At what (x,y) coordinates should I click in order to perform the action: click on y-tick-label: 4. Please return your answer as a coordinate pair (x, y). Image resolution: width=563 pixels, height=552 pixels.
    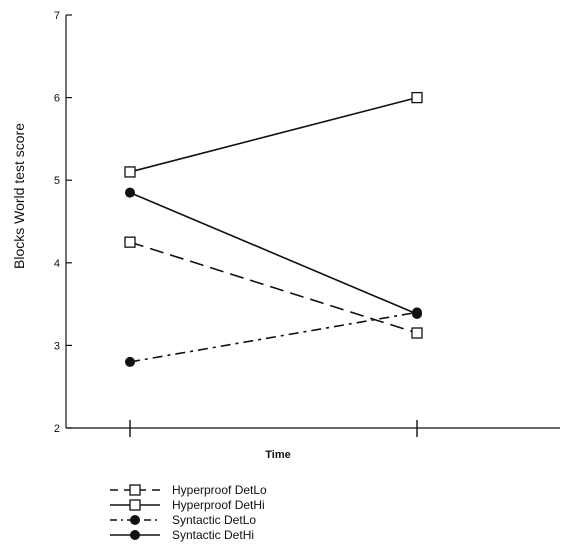
    Looking at the image, I should click on (57, 264).